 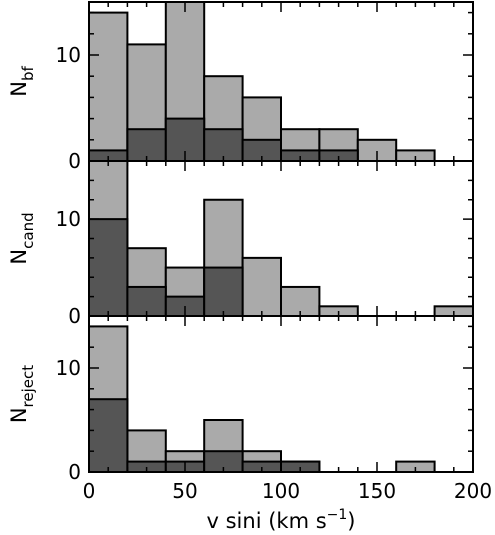 What do you see at coordinates (281, 491) in the screenshot?
I see `x-tick-label: 100` at bounding box center [281, 491].